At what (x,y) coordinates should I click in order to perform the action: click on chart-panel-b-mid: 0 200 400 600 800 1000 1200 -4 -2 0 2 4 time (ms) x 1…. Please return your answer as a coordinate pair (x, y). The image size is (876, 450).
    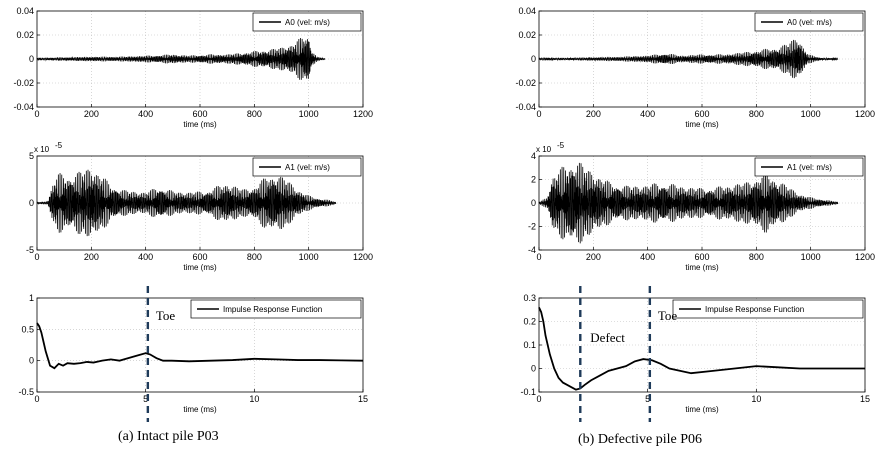
    Looking at the image, I should click on (701, 206).